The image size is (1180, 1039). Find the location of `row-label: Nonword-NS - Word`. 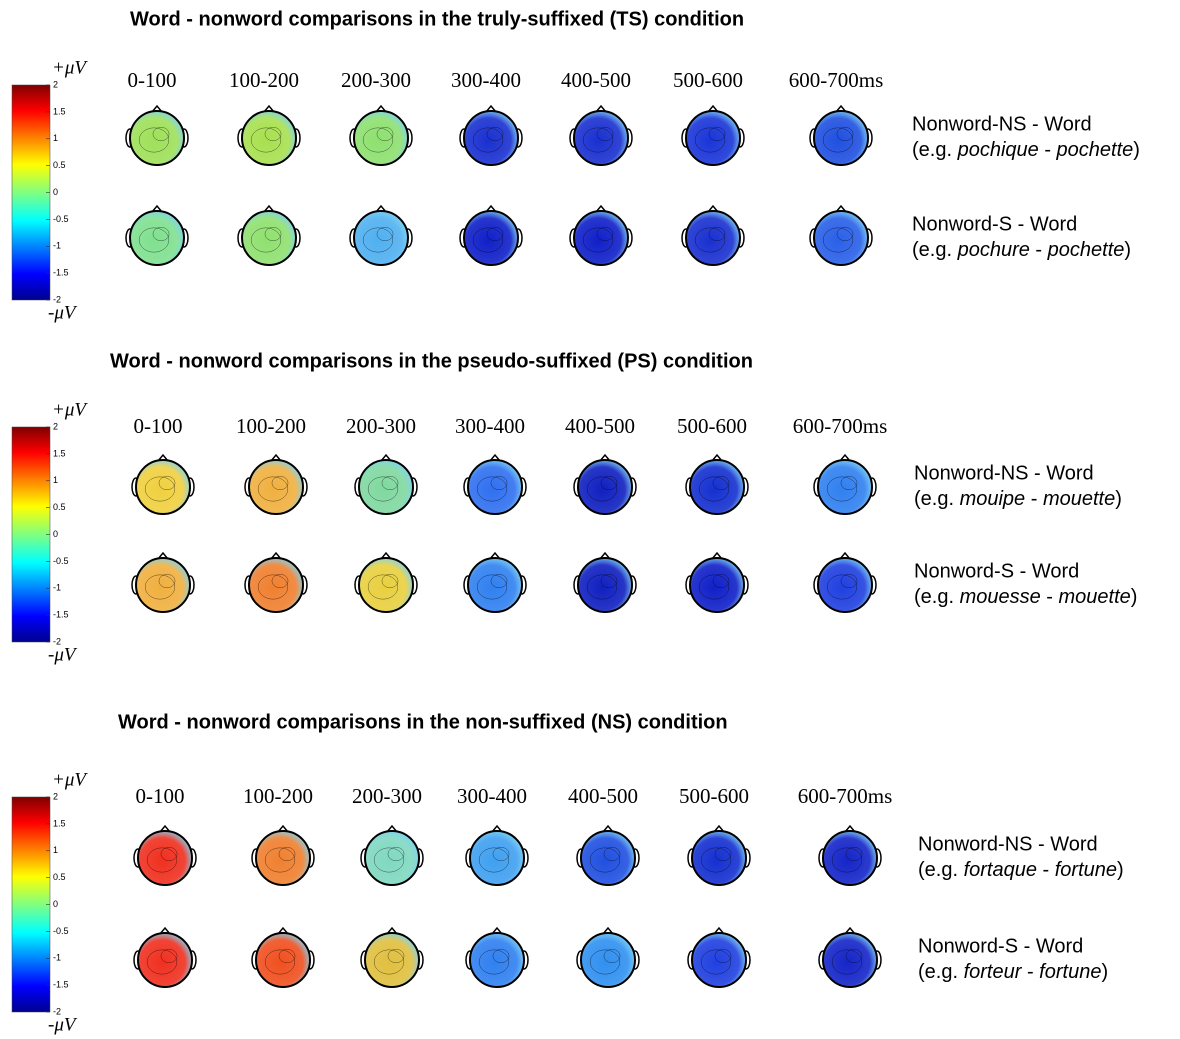

row-label: Nonword-NS - Word is located at coordinates (1008, 844).